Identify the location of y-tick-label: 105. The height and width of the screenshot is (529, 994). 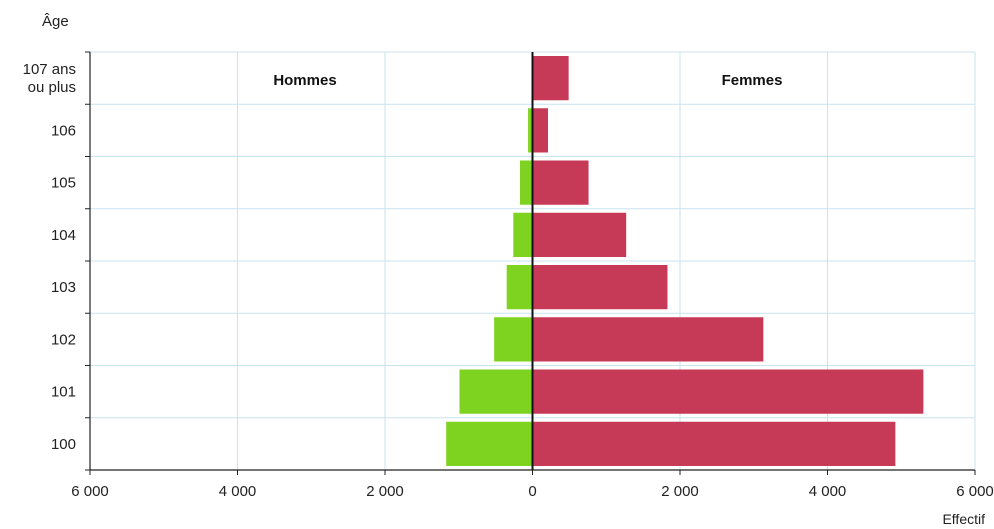
(63, 183).